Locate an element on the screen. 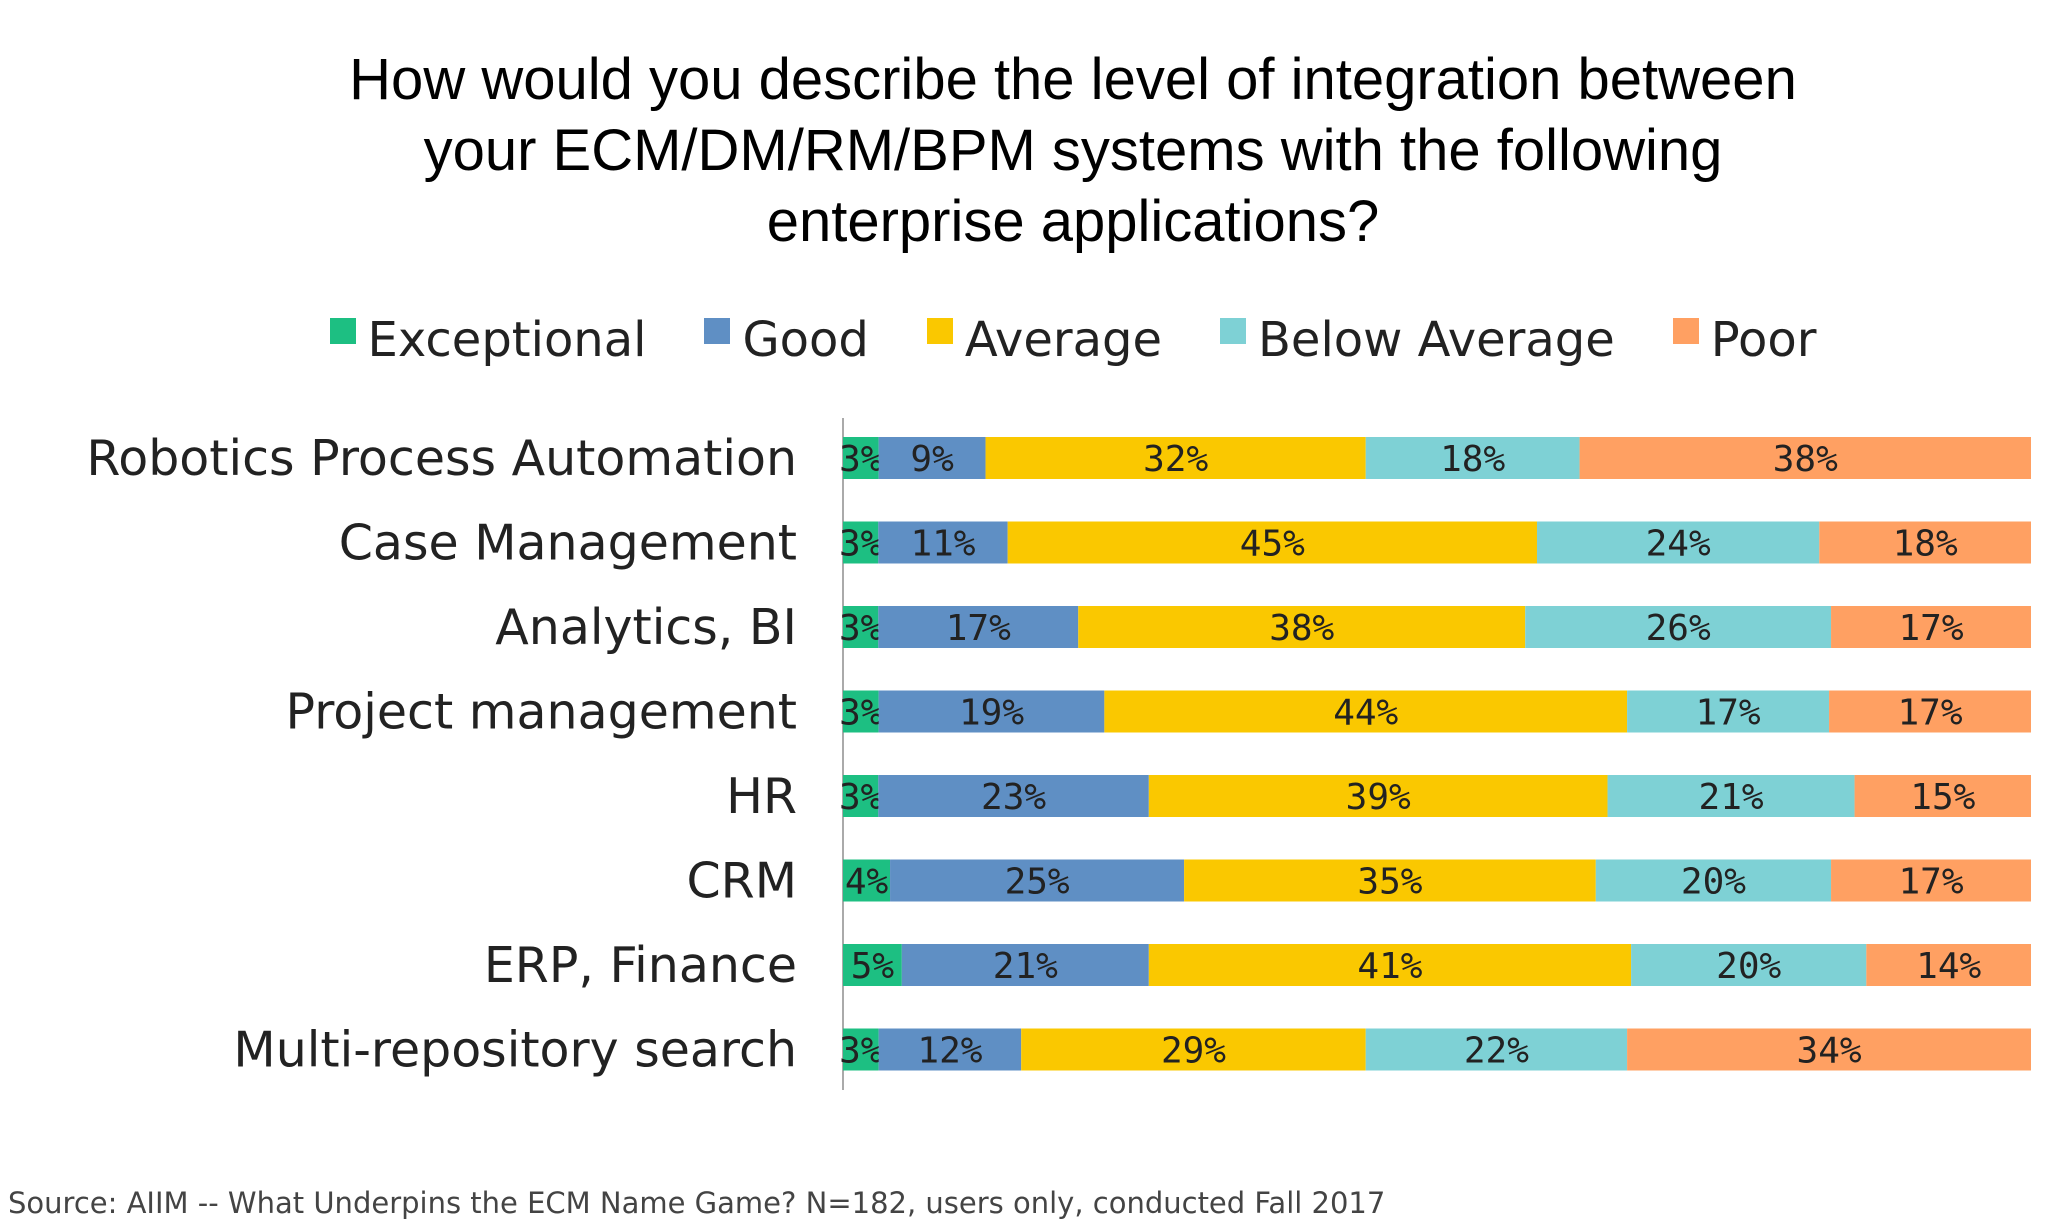 This screenshot has width=2051, height=1220. data-label: 14% is located at coordinates (1948, 966).